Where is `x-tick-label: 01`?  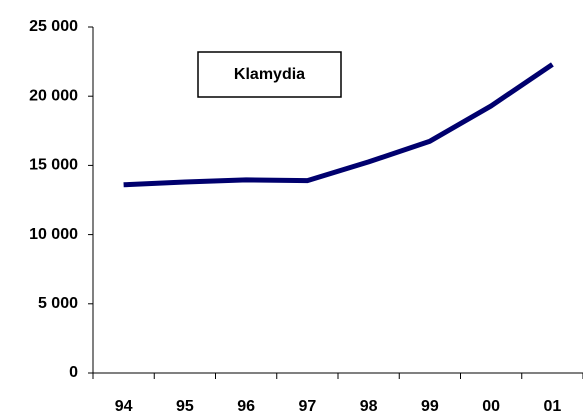
x-tick-label: 01 is located at coordinates (552, 406).